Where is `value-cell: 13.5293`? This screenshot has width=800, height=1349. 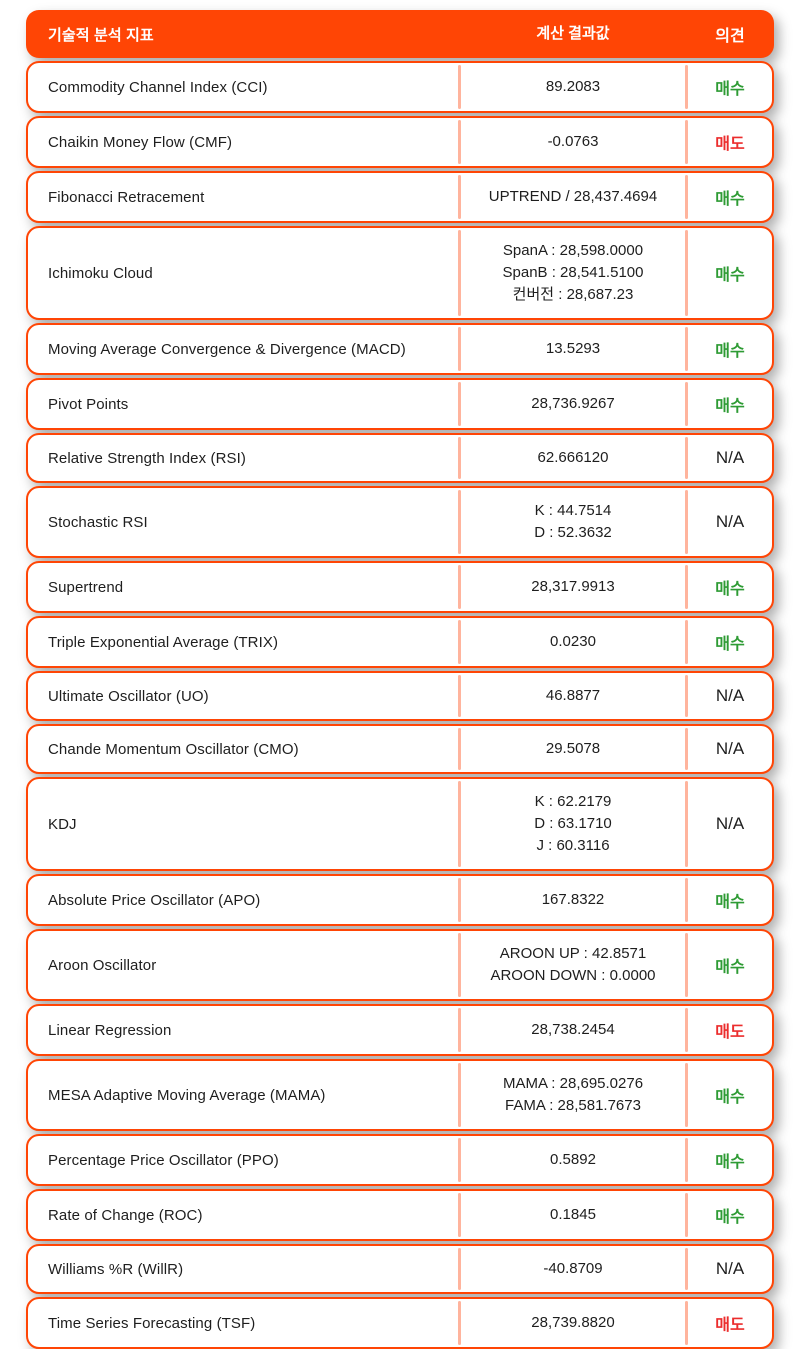 value-cell: 13.5293 is located at coordinates (573, 349).